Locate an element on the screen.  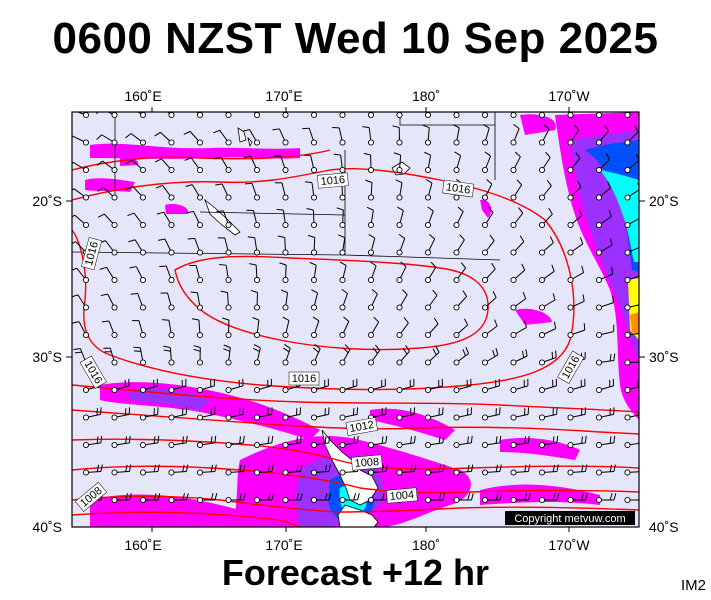
right-lat-label: 20˚S is located at coordinates (664, 201).